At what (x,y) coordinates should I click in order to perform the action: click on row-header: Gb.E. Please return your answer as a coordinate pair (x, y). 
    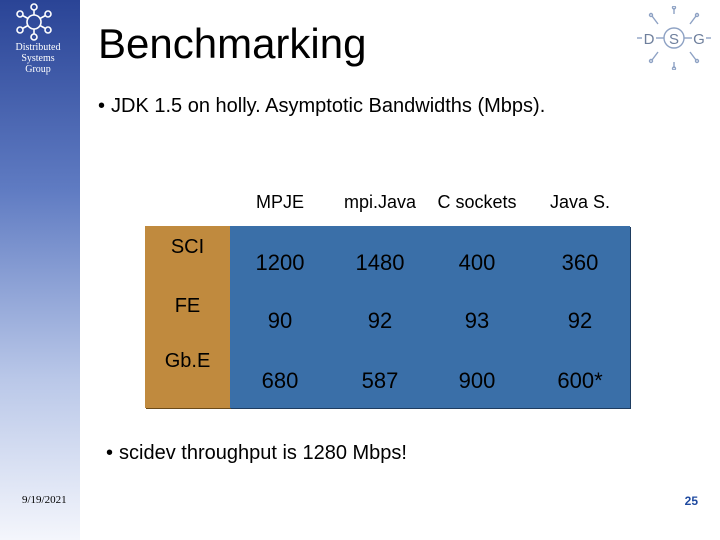
    Looking at the image, I should click on (187, 361).